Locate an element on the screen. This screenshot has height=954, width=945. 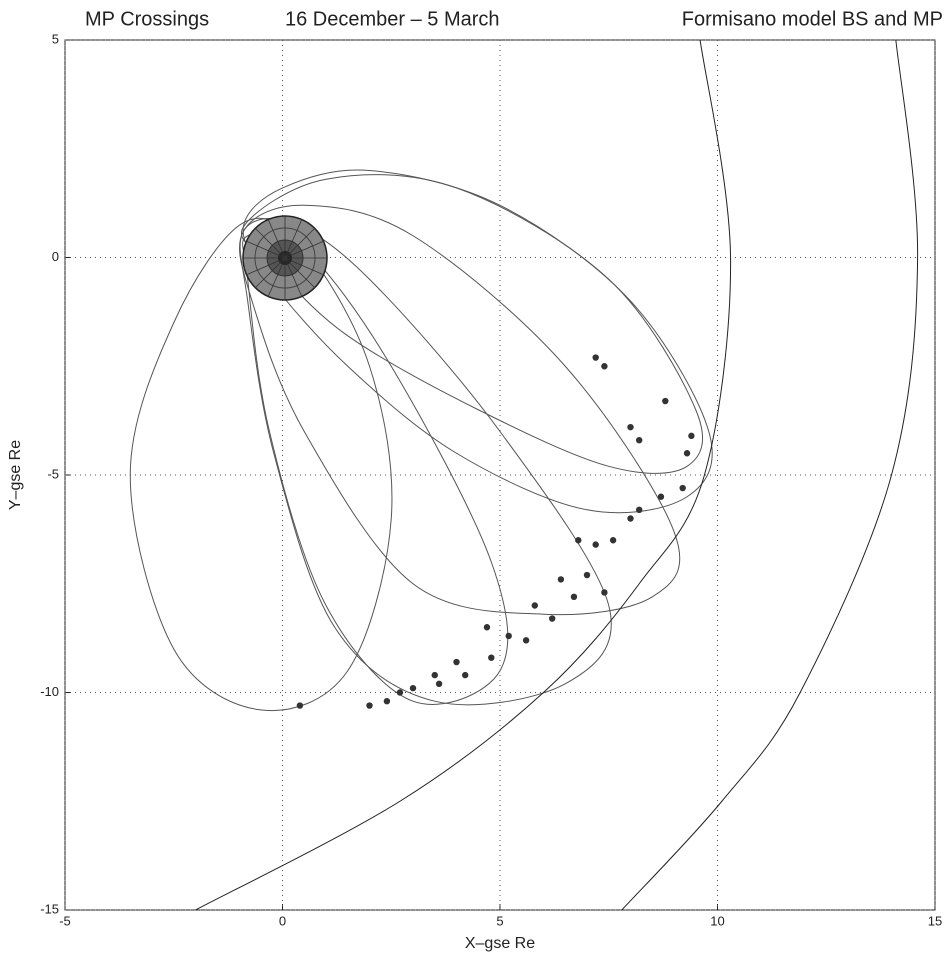
x-tick-label: 5 is located at coordinates (499, 920).